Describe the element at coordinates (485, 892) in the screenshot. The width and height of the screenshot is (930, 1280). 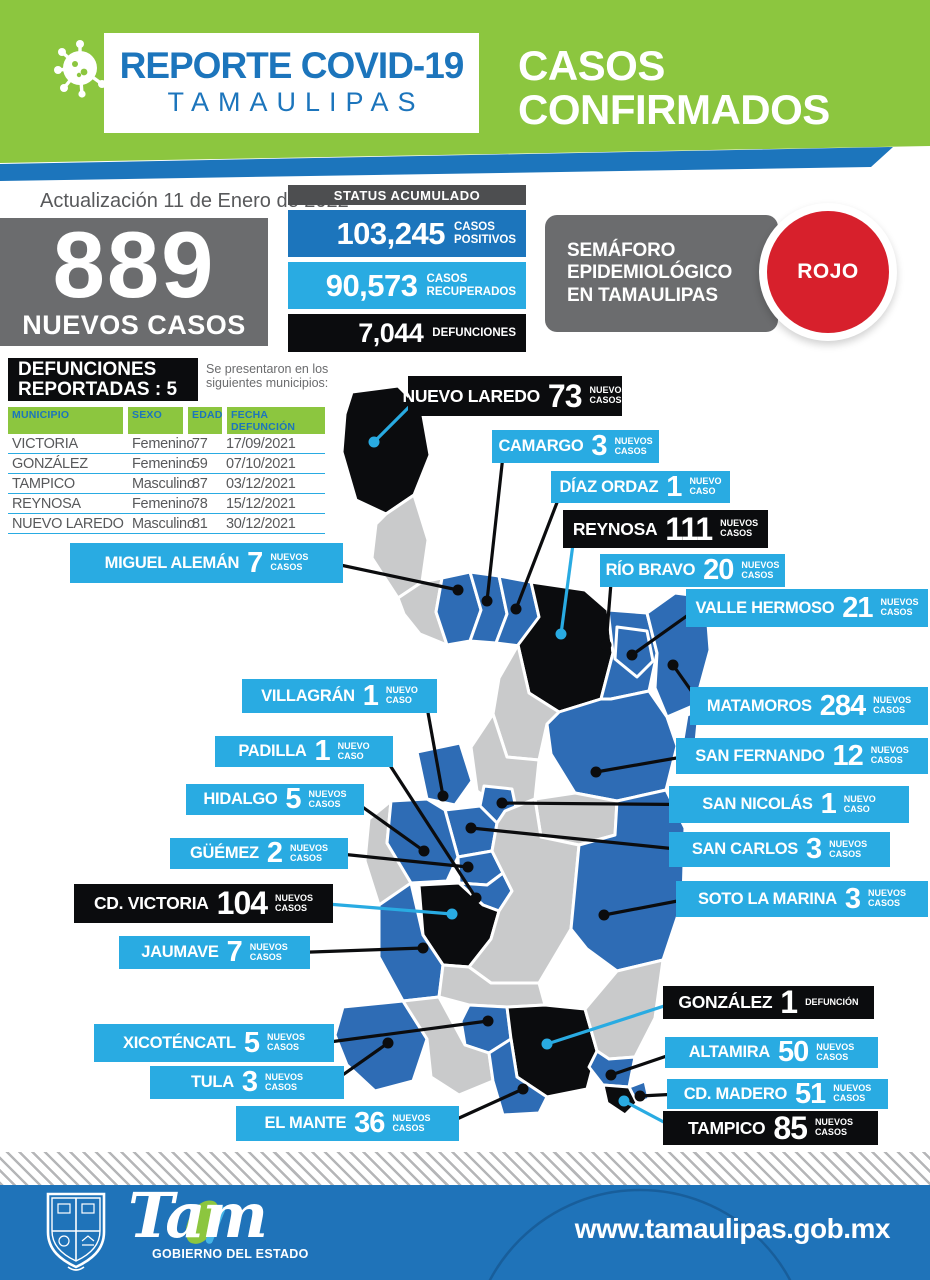
I see `municipality-padilla` at that location.